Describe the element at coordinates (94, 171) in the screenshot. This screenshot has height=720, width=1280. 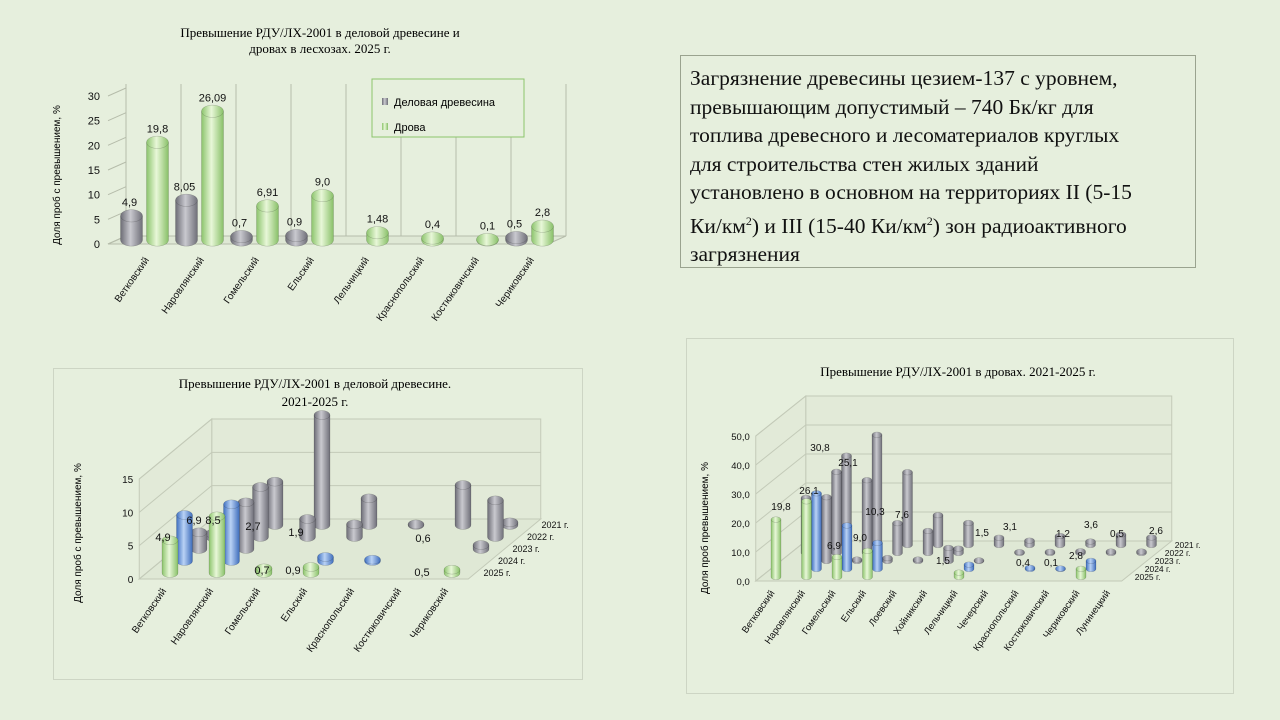
I see `chart1-y-tick: 15` at that location.